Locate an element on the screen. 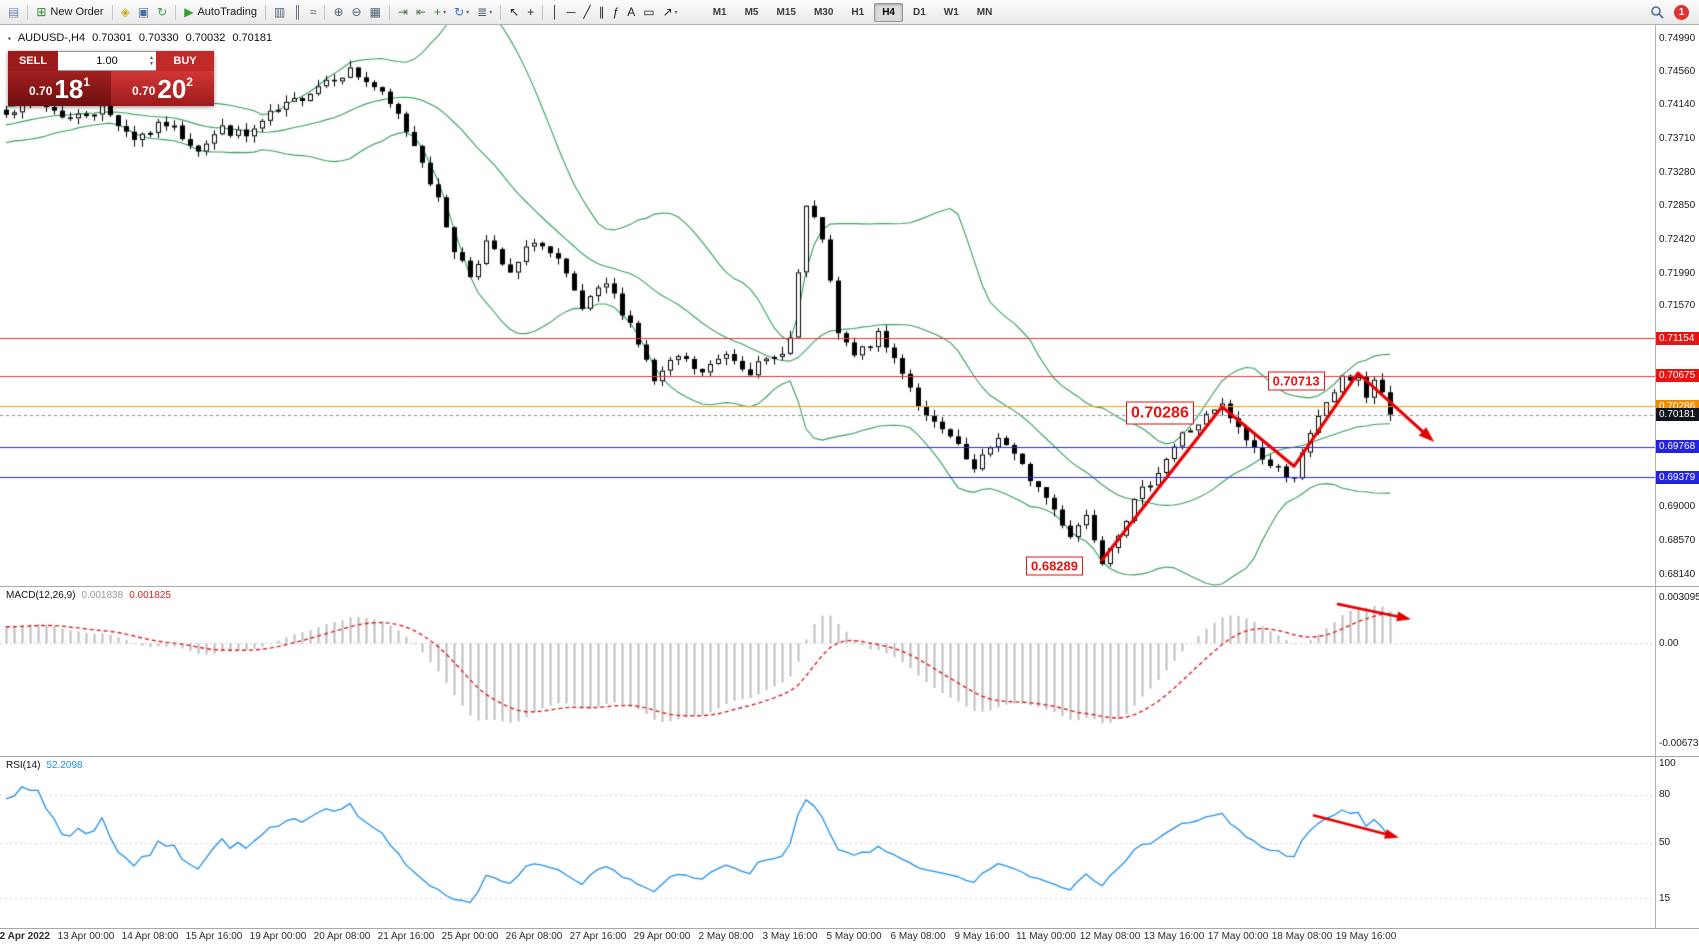  timeframe-w1: W1 is located at coordinates (951, 12).